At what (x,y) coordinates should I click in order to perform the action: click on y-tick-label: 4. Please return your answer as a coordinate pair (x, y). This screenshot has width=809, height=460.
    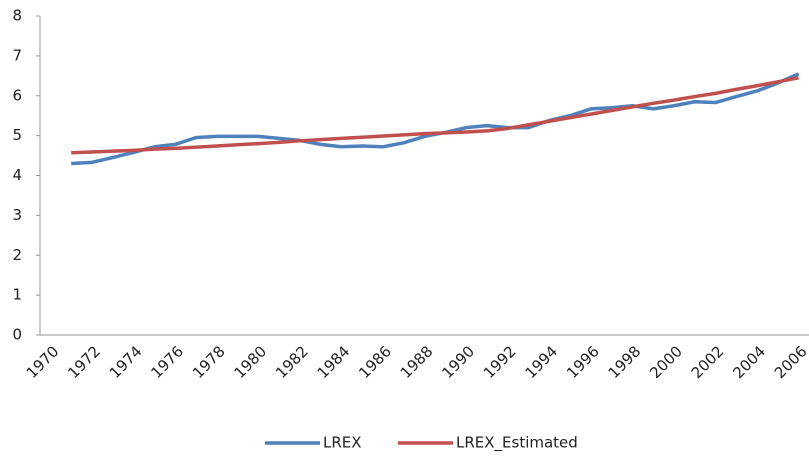
    Looking at the image, I should click on (17, 175).